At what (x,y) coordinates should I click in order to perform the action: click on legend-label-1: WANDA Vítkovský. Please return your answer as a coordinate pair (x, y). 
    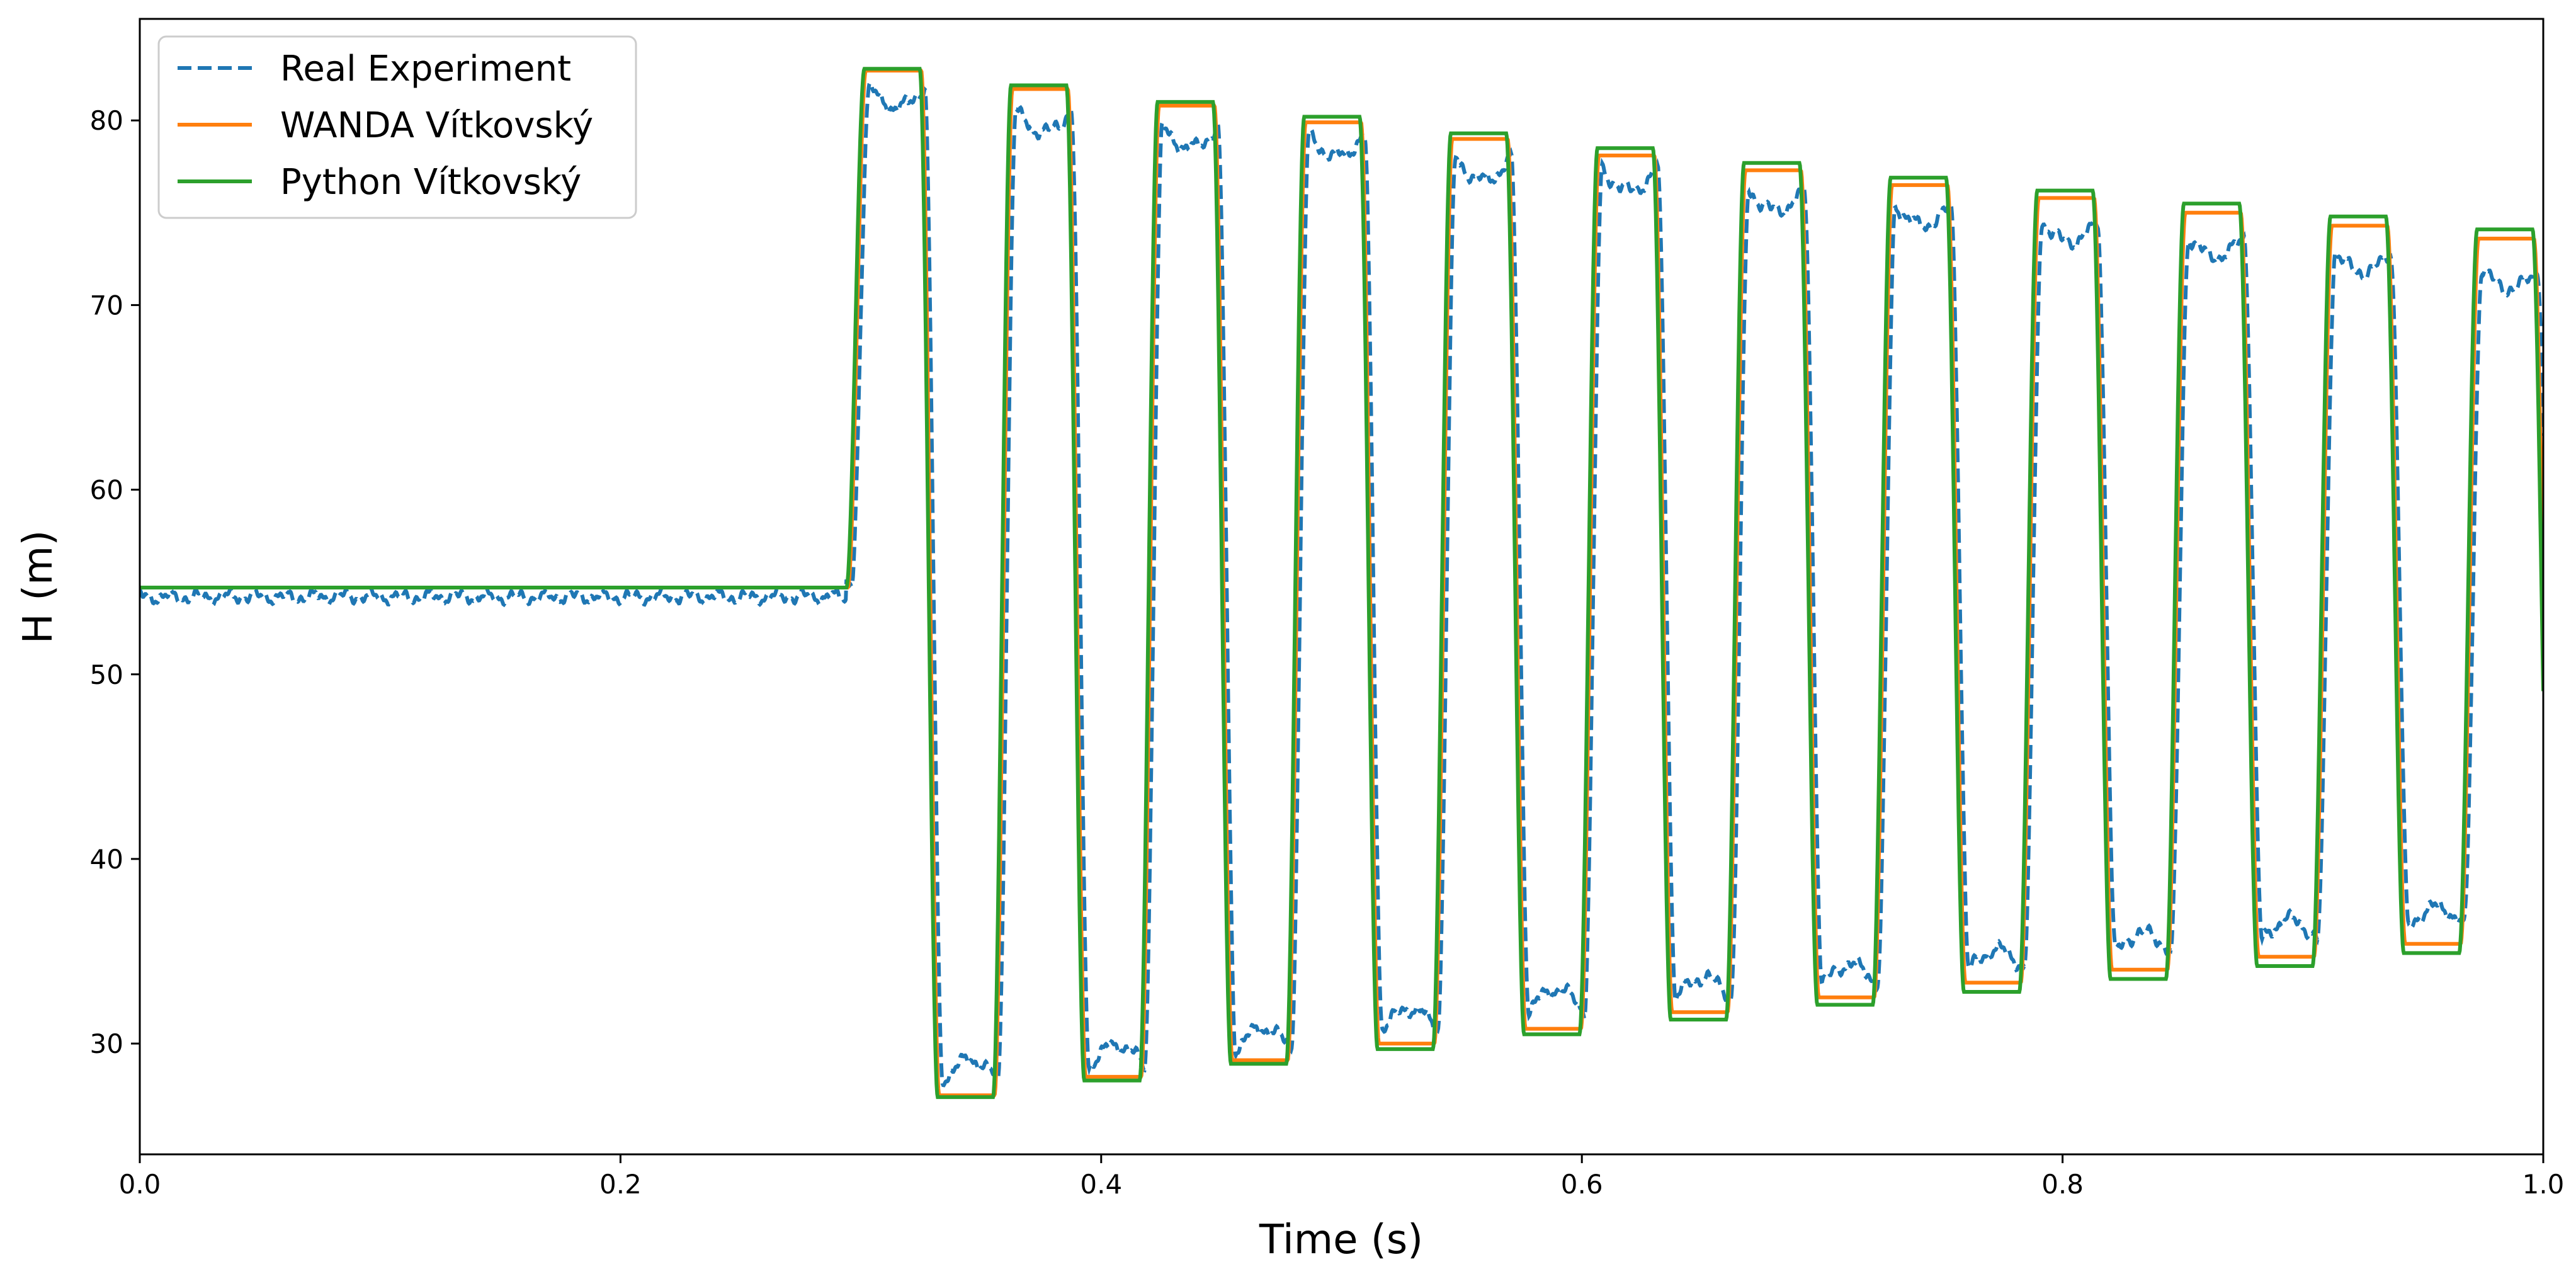
    Looking at the image, I should click on (436, 125).